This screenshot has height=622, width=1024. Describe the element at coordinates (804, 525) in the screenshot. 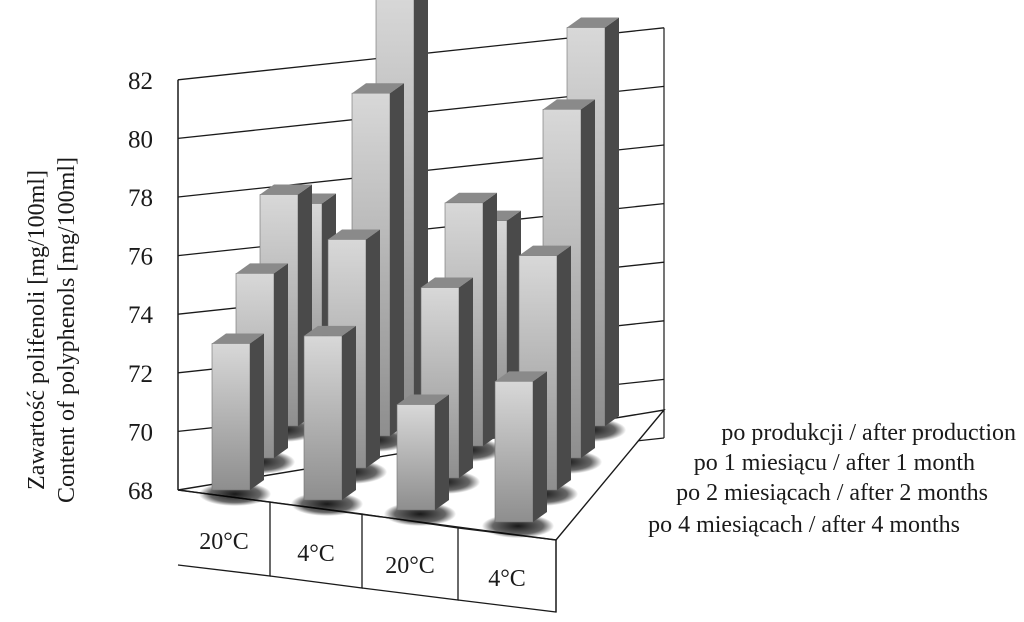

I see `series-label: po 4 miesiącach / after 4 months` at that location.